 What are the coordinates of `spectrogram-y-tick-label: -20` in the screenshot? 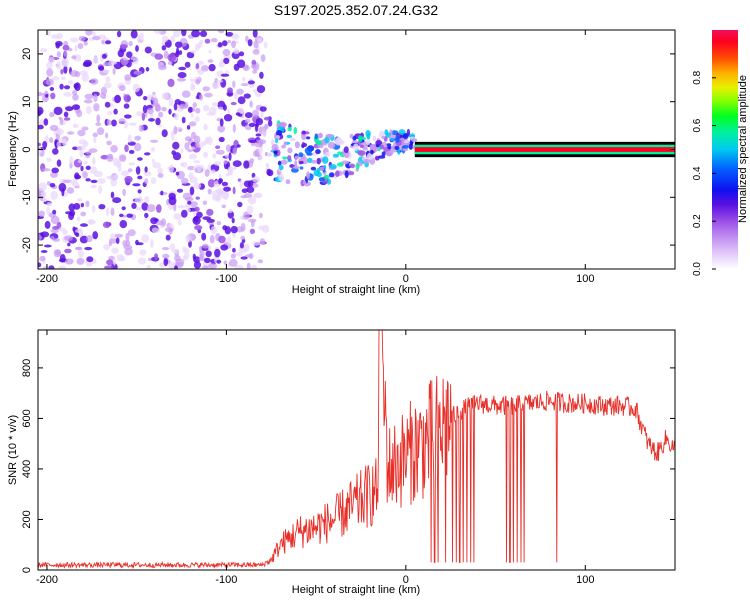 It's located at (27, 245).